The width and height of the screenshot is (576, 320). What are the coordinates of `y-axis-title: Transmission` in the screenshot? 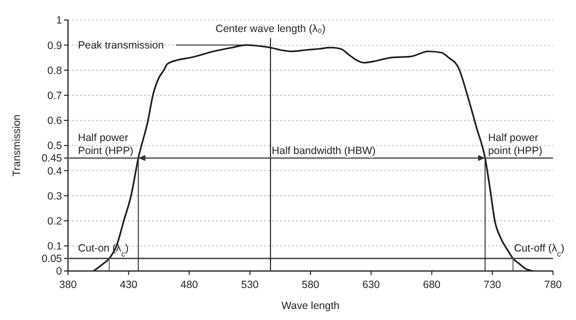 It's located at (17, 145).